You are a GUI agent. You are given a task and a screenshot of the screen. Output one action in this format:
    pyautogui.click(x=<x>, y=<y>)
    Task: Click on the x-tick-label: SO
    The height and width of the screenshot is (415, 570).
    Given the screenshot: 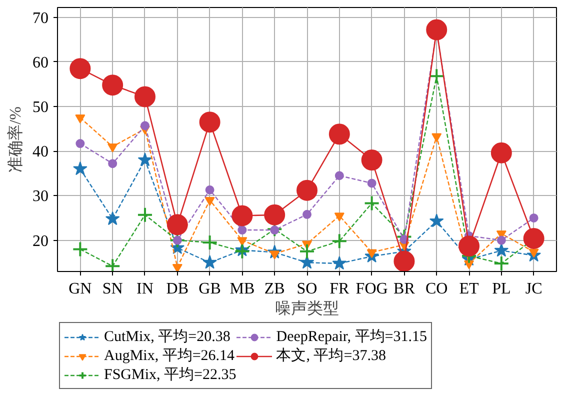 What is the action you would take?
    pyautogui.click(x=307, y=289)
    